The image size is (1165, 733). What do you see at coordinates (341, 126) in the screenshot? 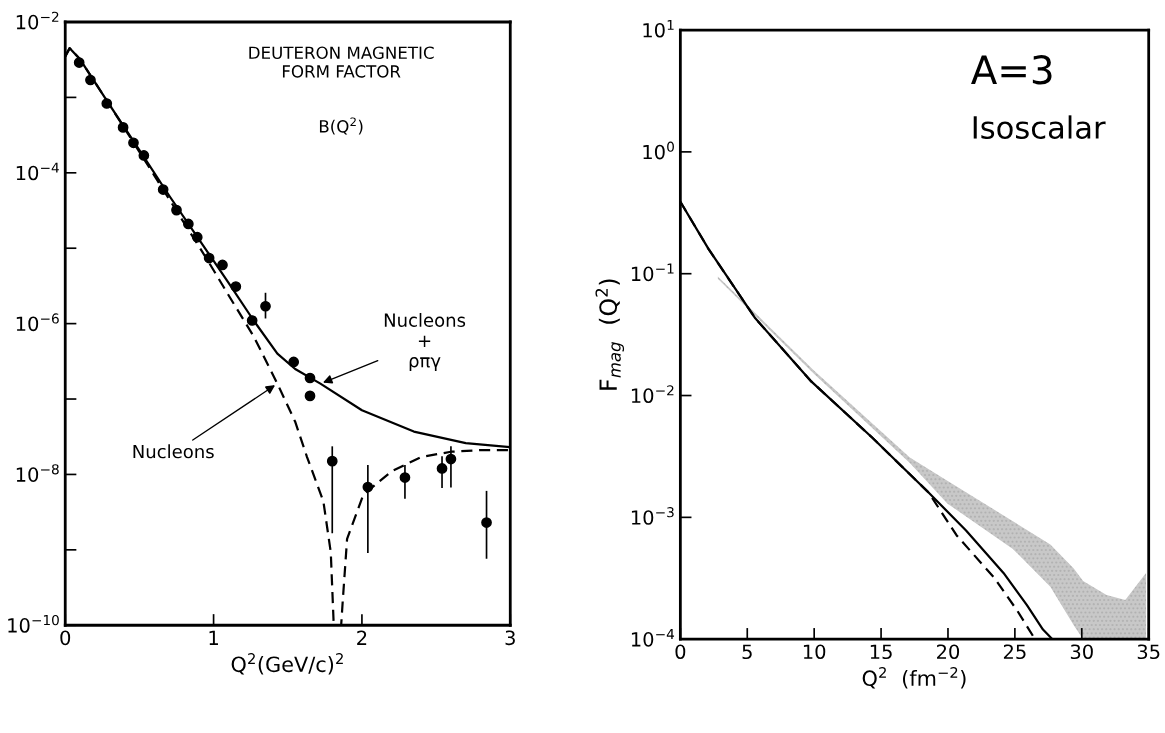
I see `text: B(Q$^{2}$)` at bounding box center [341, 126].